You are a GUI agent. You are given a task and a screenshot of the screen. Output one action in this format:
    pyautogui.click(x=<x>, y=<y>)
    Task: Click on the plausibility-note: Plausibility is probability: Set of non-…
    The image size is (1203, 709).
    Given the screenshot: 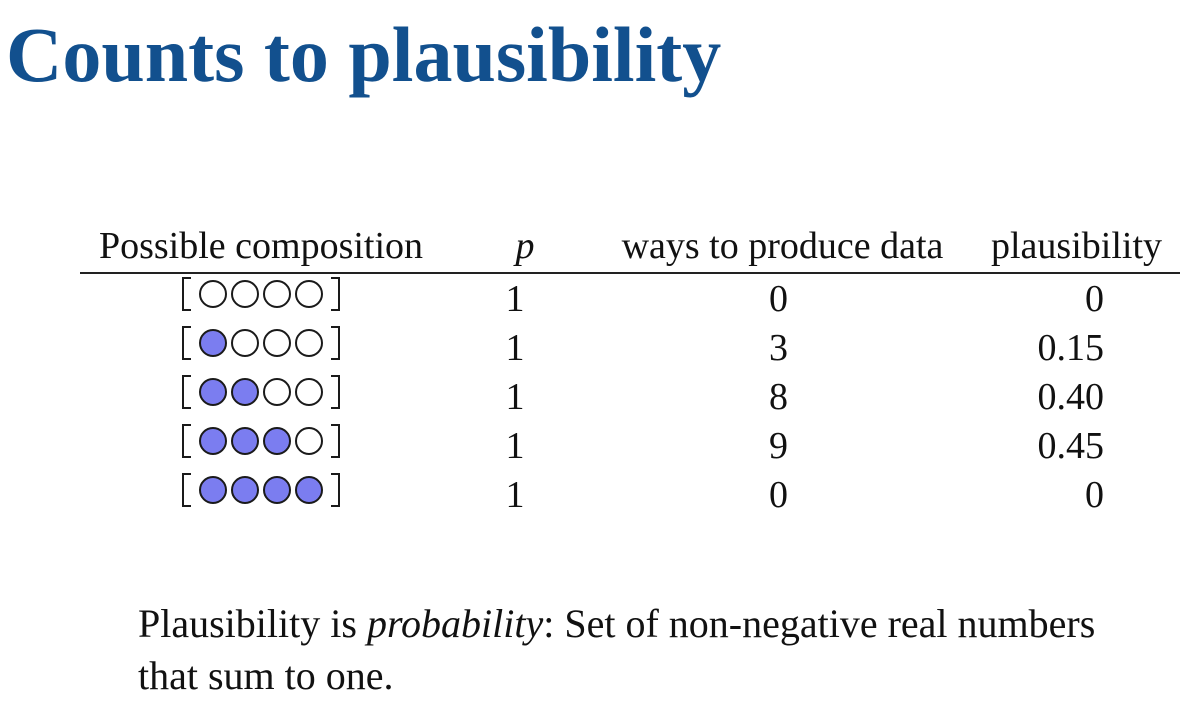 What is the action you would take?
    pyautogui.click(x=638, y=650)
    